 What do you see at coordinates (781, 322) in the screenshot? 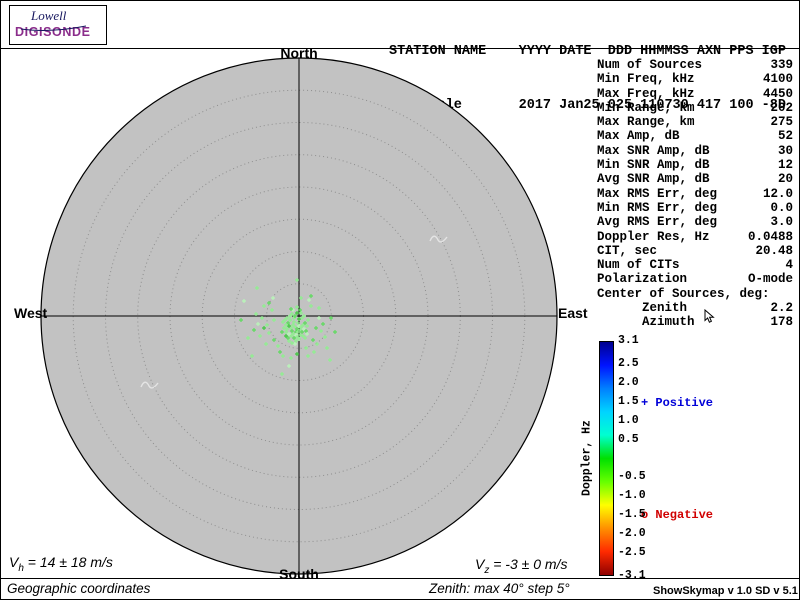
I see `stats-value: 178` at bounding box center [781, 322].